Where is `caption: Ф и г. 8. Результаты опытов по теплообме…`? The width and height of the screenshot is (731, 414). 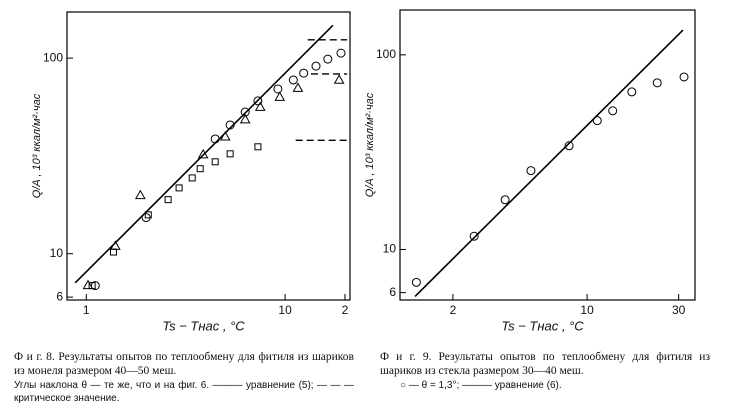 caption: Ф и г. 8. Результаты опытов по теплообме… is located at coordinates (184, 364).